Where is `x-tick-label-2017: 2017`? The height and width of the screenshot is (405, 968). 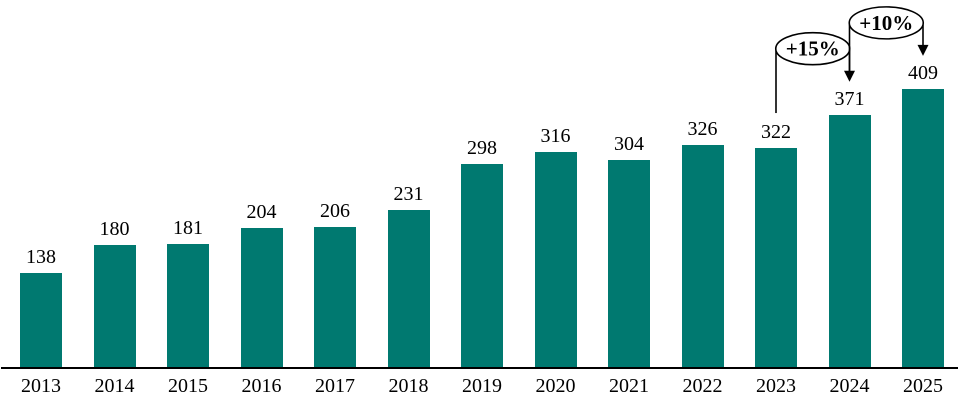
x-tick-label-2017: 2017 is located at coordinates (335, 386).